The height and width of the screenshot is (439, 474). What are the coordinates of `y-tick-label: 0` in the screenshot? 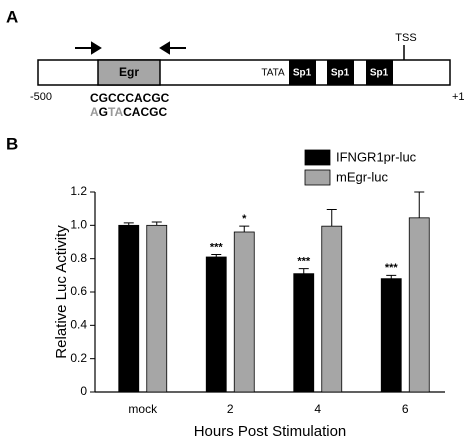 It's located at (83, 391).